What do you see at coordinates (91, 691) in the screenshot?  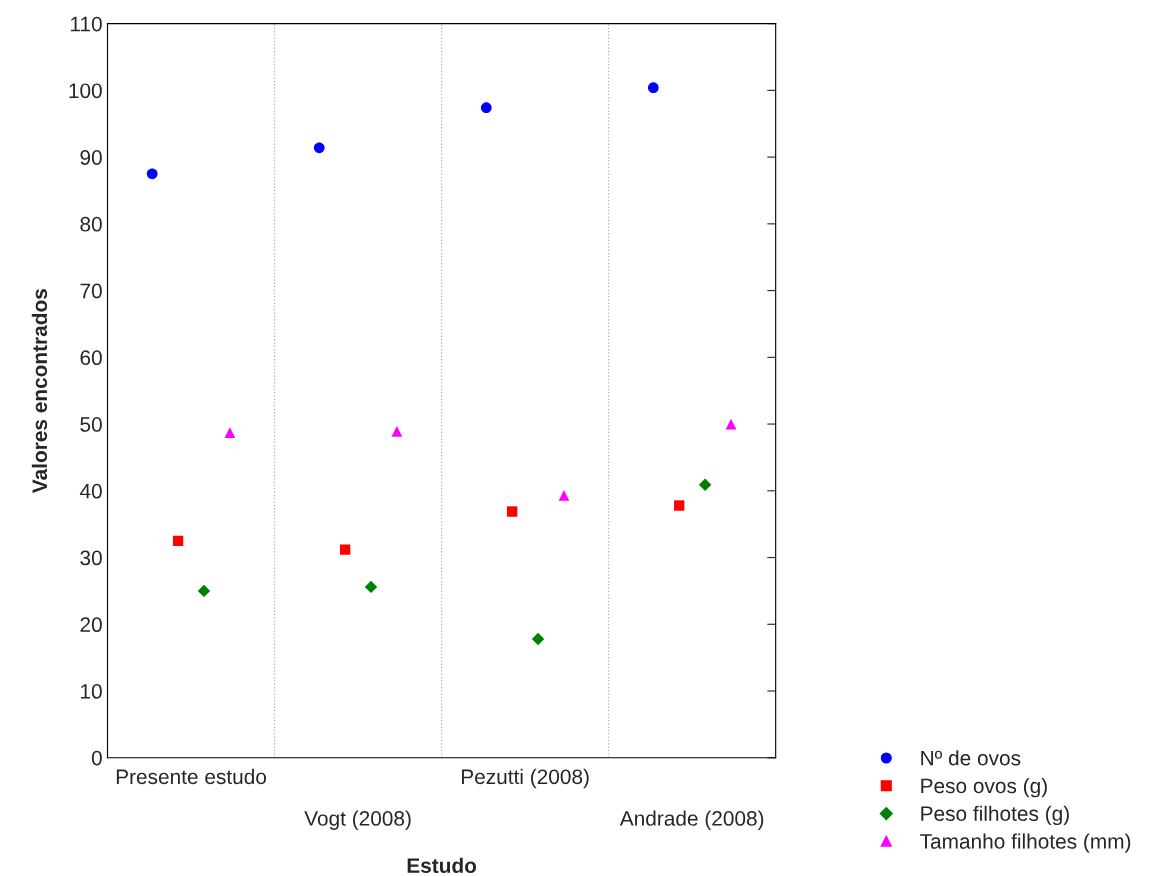 I see `y-tick-label: 10` at bounding box center [91, 691].